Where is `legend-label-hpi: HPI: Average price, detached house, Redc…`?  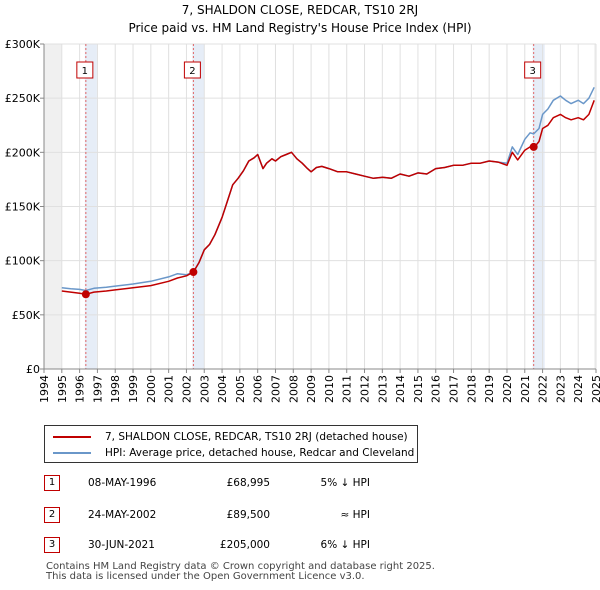 legend-label-hpi: HPI: Average price, detached house, Redc… is located at coordinates (260, 453).